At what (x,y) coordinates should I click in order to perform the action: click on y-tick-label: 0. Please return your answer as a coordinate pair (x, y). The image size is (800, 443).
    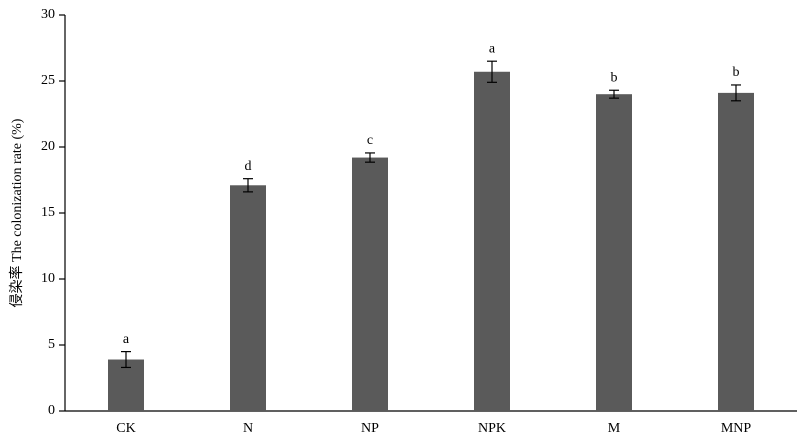
    Looking at the image, I should click on (51, 410).